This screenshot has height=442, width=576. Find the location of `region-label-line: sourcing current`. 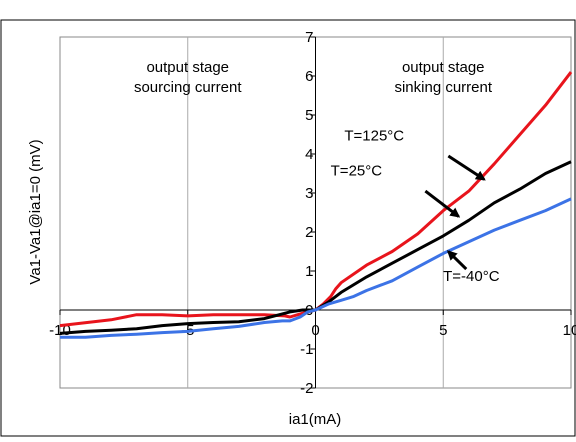

region-label-line: sourcing current is located at coordinates (188, 87).